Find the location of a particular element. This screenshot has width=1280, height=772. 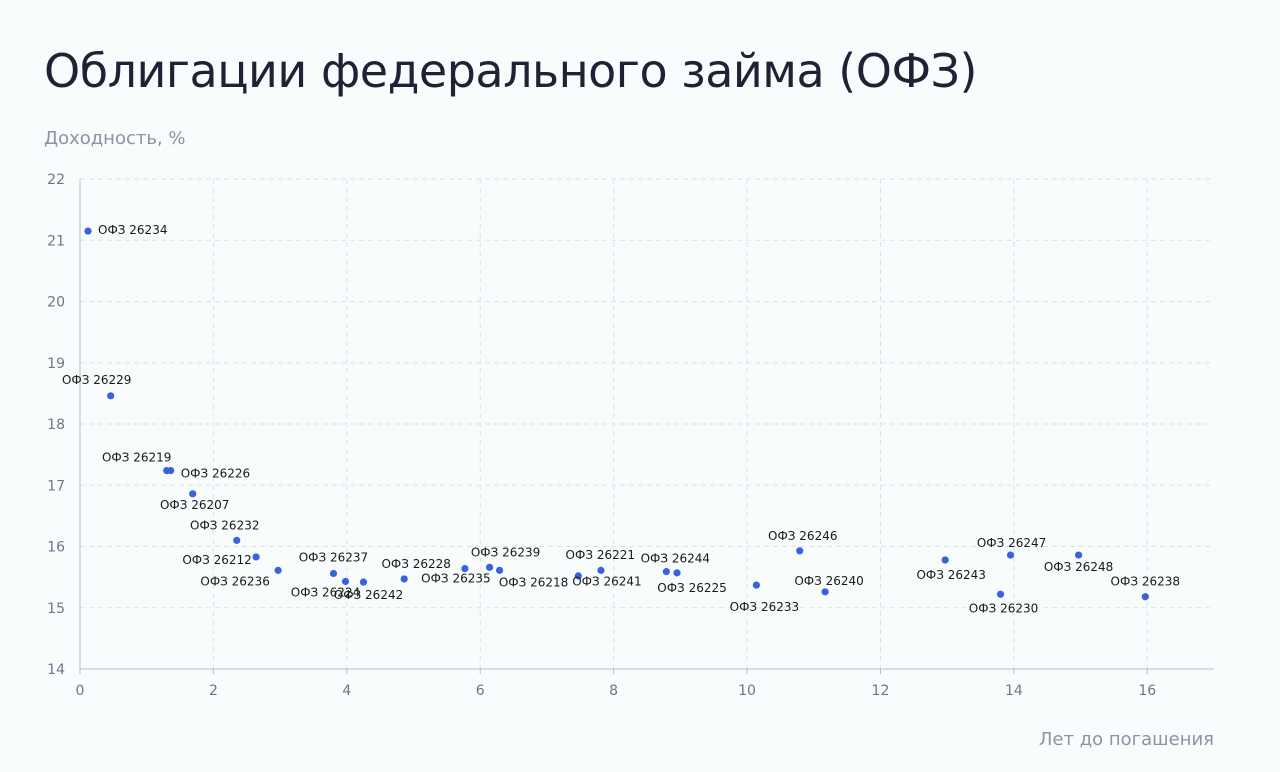

y-tick-label: 14 is located at coordinates (56, 670).